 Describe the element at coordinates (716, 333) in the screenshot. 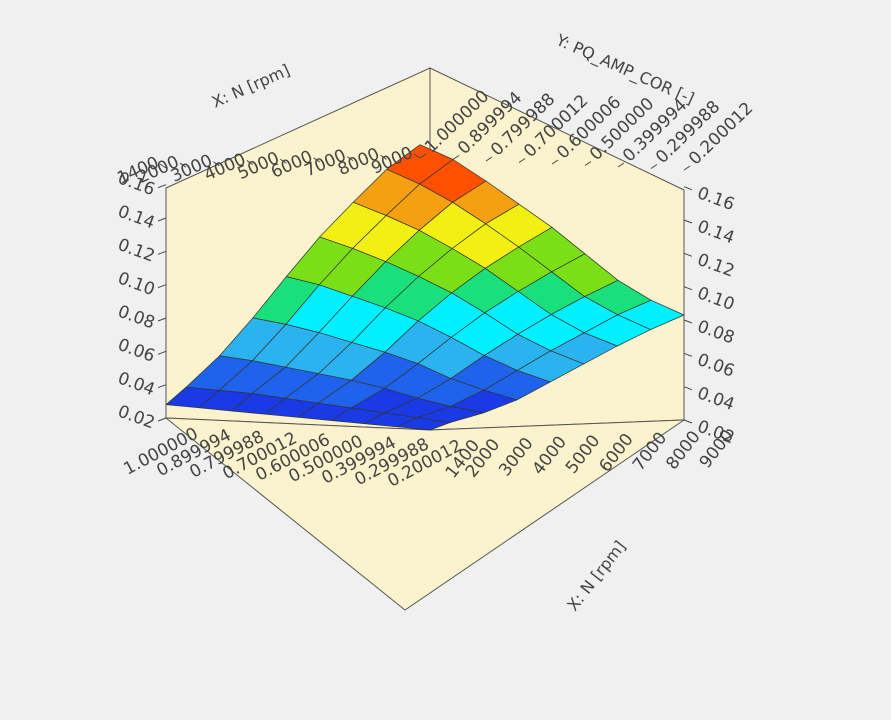

I see `z-tick-right-3: 0.08` at that location.